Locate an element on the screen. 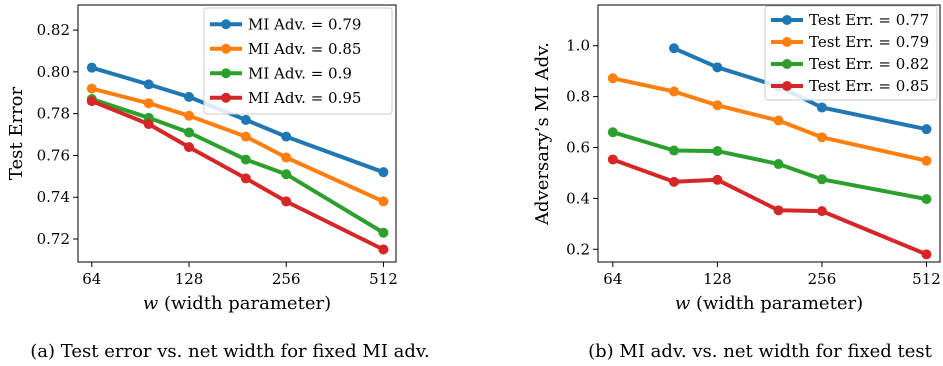  caption-b: (b) MI adv. vs. net width for fixed test is located at coordinates (760, 351).